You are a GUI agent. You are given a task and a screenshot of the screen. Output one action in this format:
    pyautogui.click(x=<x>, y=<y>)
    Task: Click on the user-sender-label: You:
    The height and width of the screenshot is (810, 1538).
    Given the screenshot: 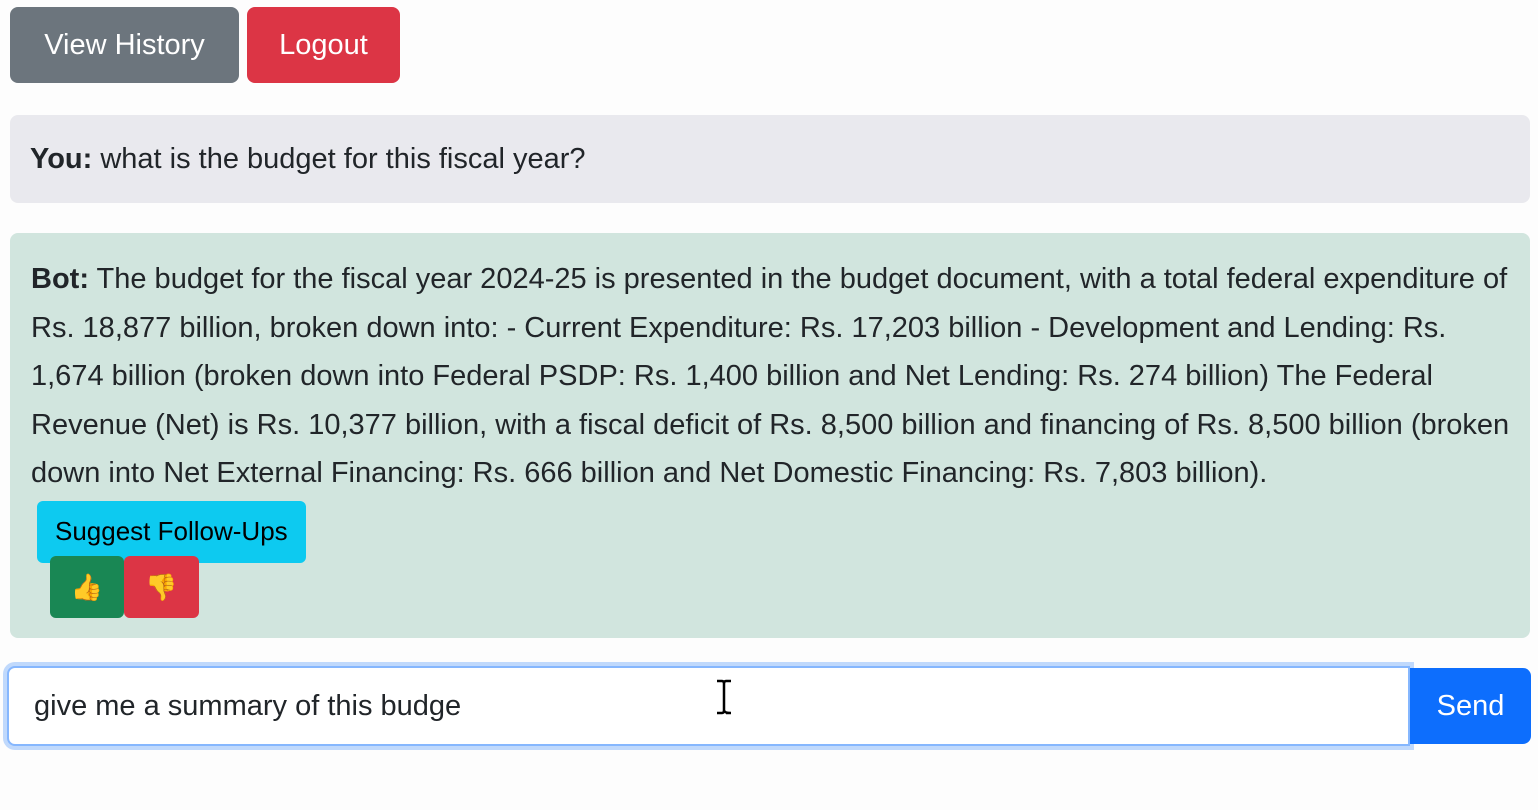 What is the action you would take?
    pyautogui.click(x=61, y=159)
    